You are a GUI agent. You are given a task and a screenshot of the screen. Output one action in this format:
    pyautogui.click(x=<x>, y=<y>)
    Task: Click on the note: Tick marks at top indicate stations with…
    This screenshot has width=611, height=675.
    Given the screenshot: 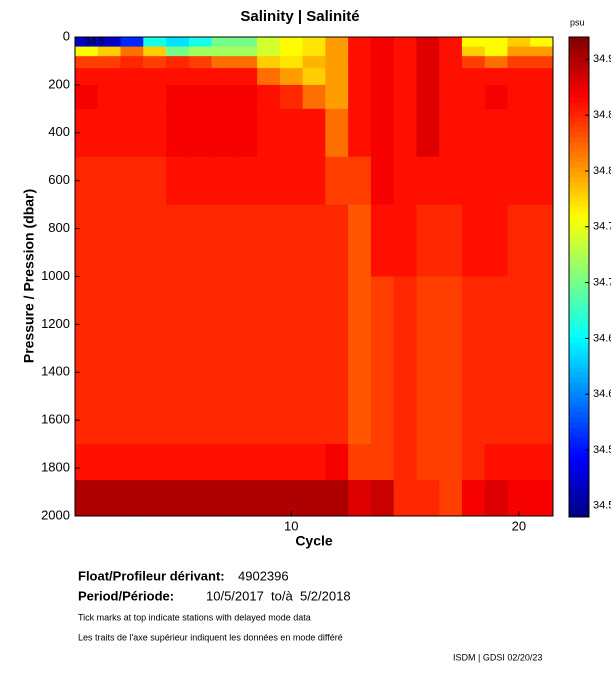 What is the action you would take?
    pyautogui.click(x=194, y=617)
    